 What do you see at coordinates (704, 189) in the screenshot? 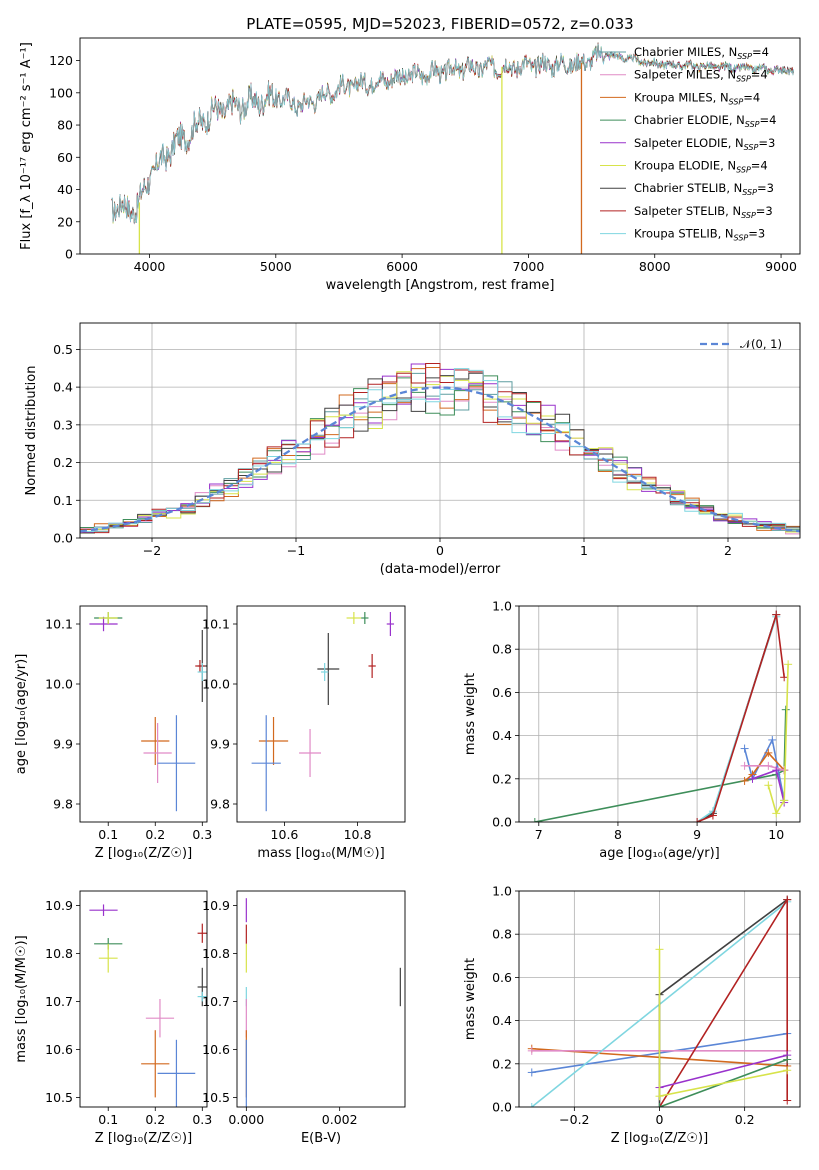
I see `legend-entry: Chabrier STELIB, NSSP=3` at bounding box center [704, 189].